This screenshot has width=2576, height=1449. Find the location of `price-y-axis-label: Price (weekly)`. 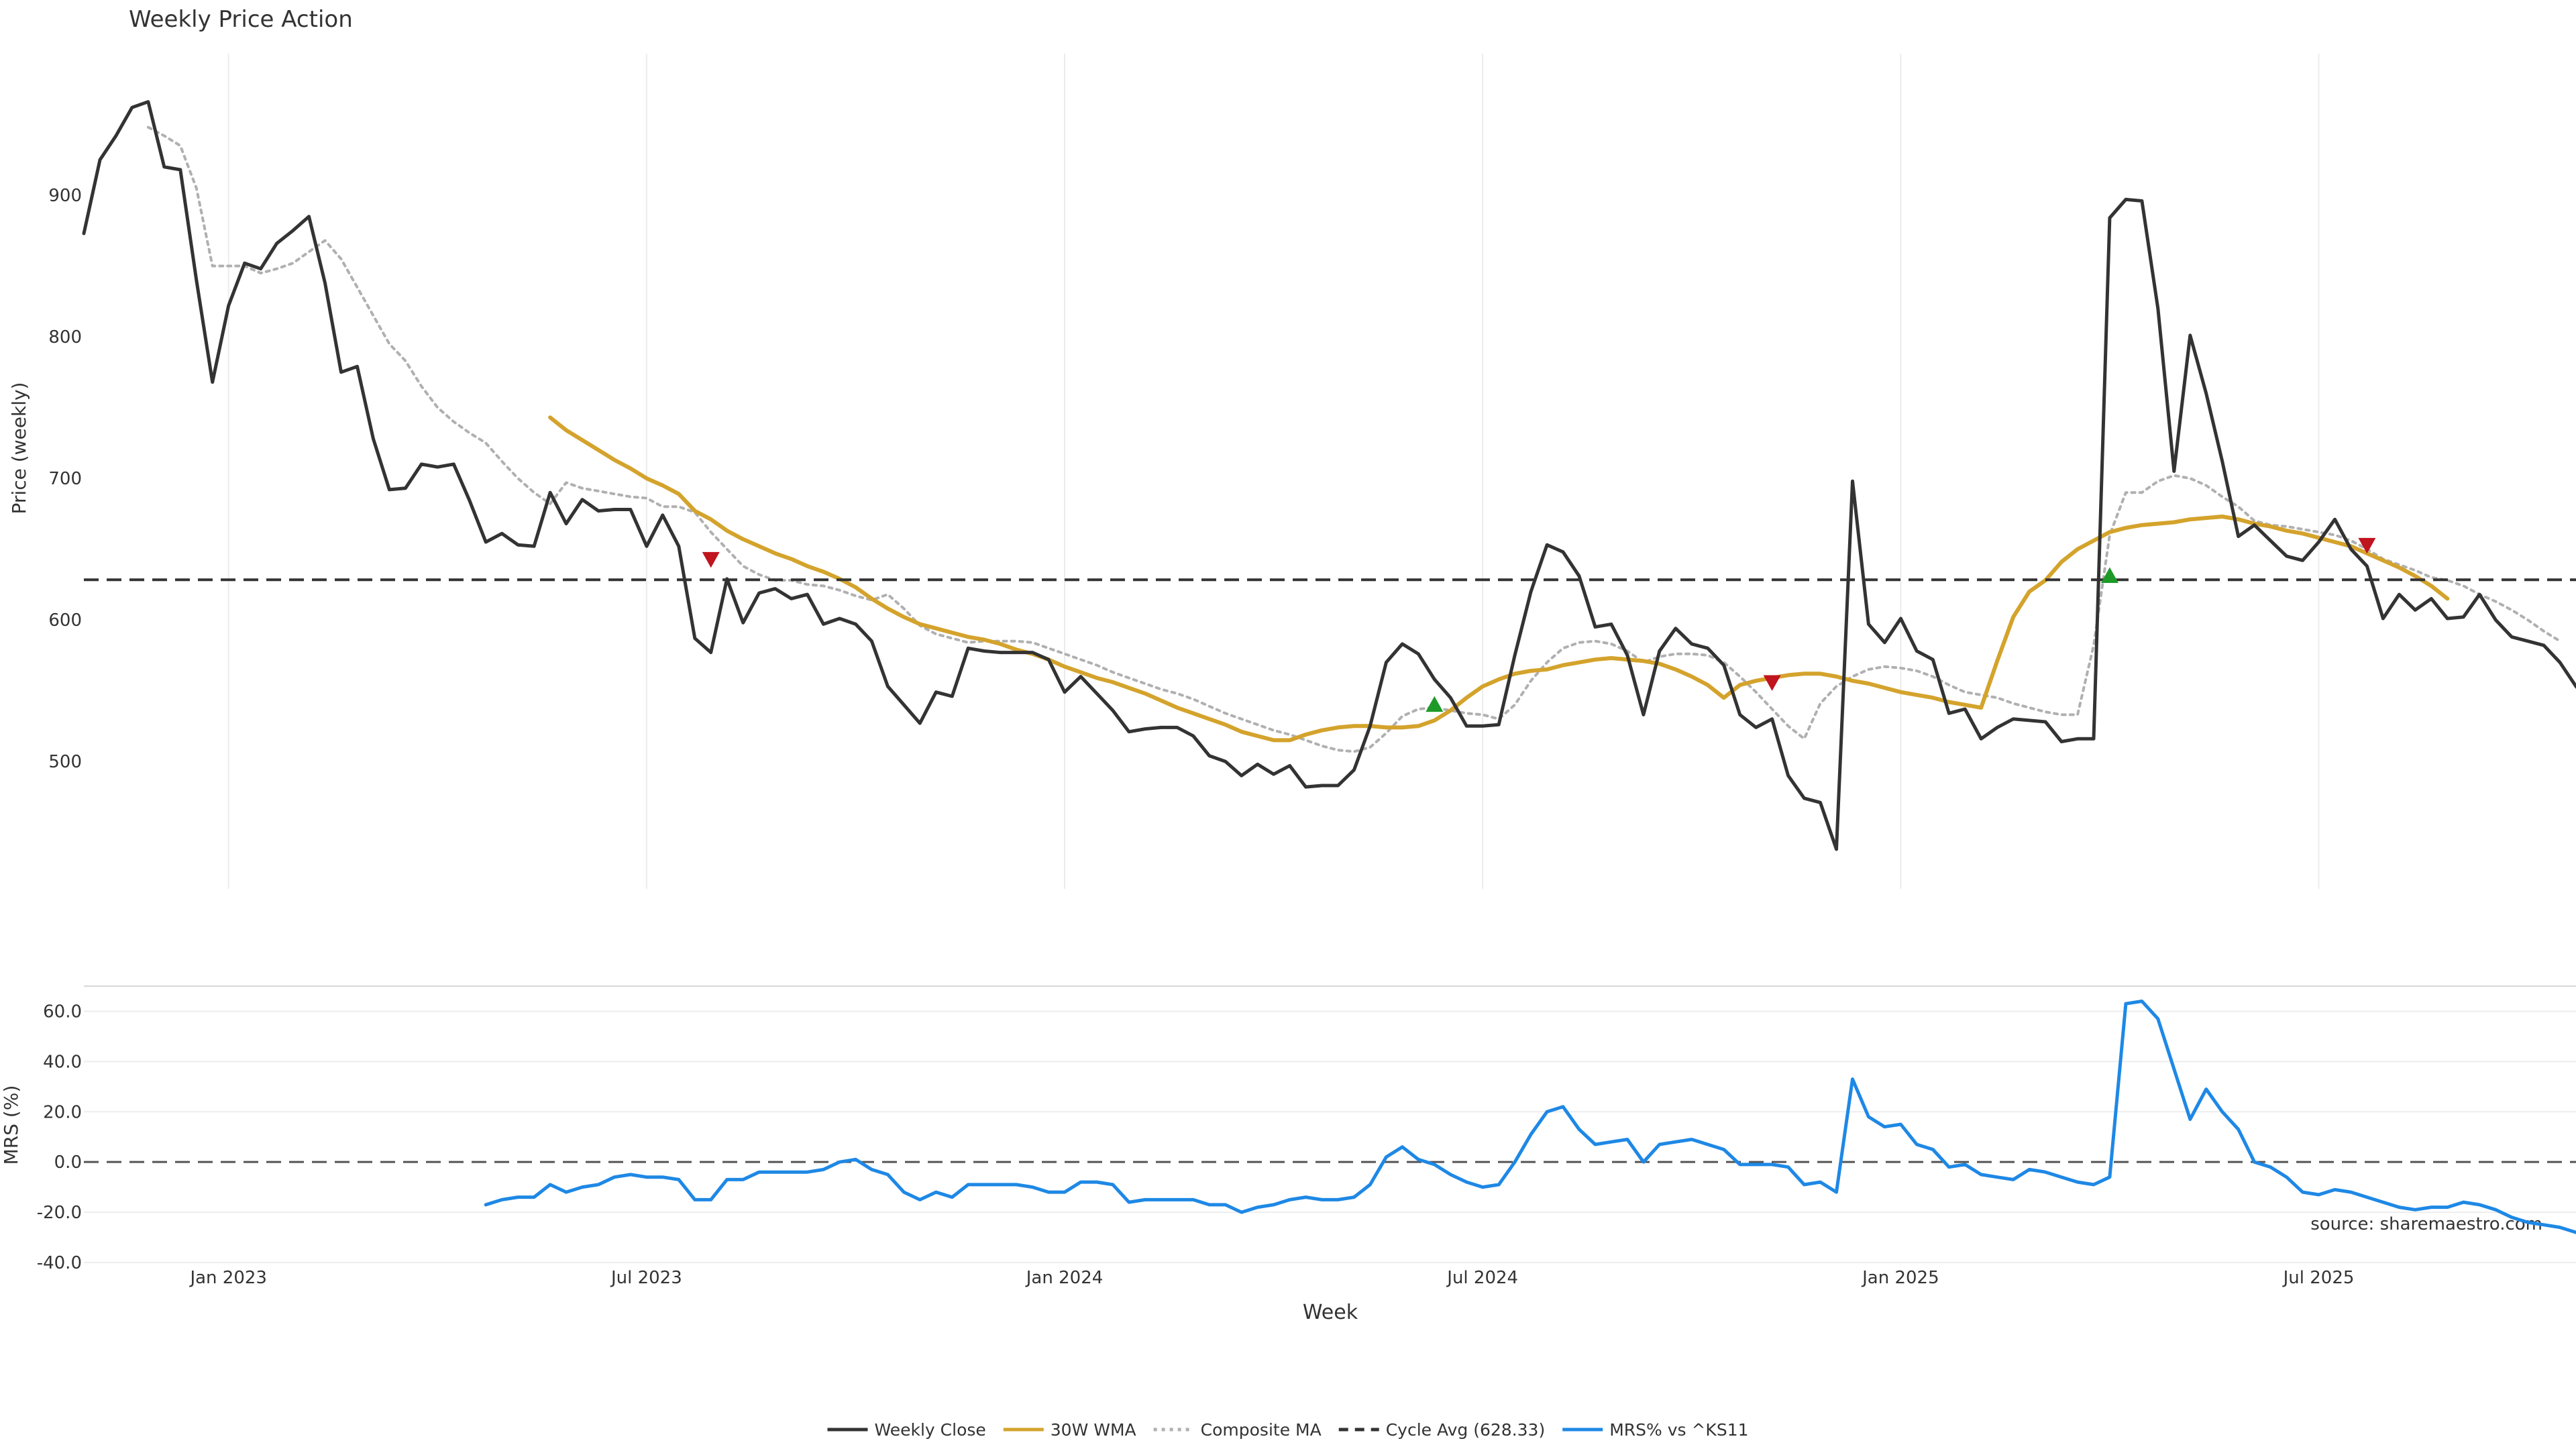

price-y-axis-label: Price (weekly) is located at coordinates (19, 448).